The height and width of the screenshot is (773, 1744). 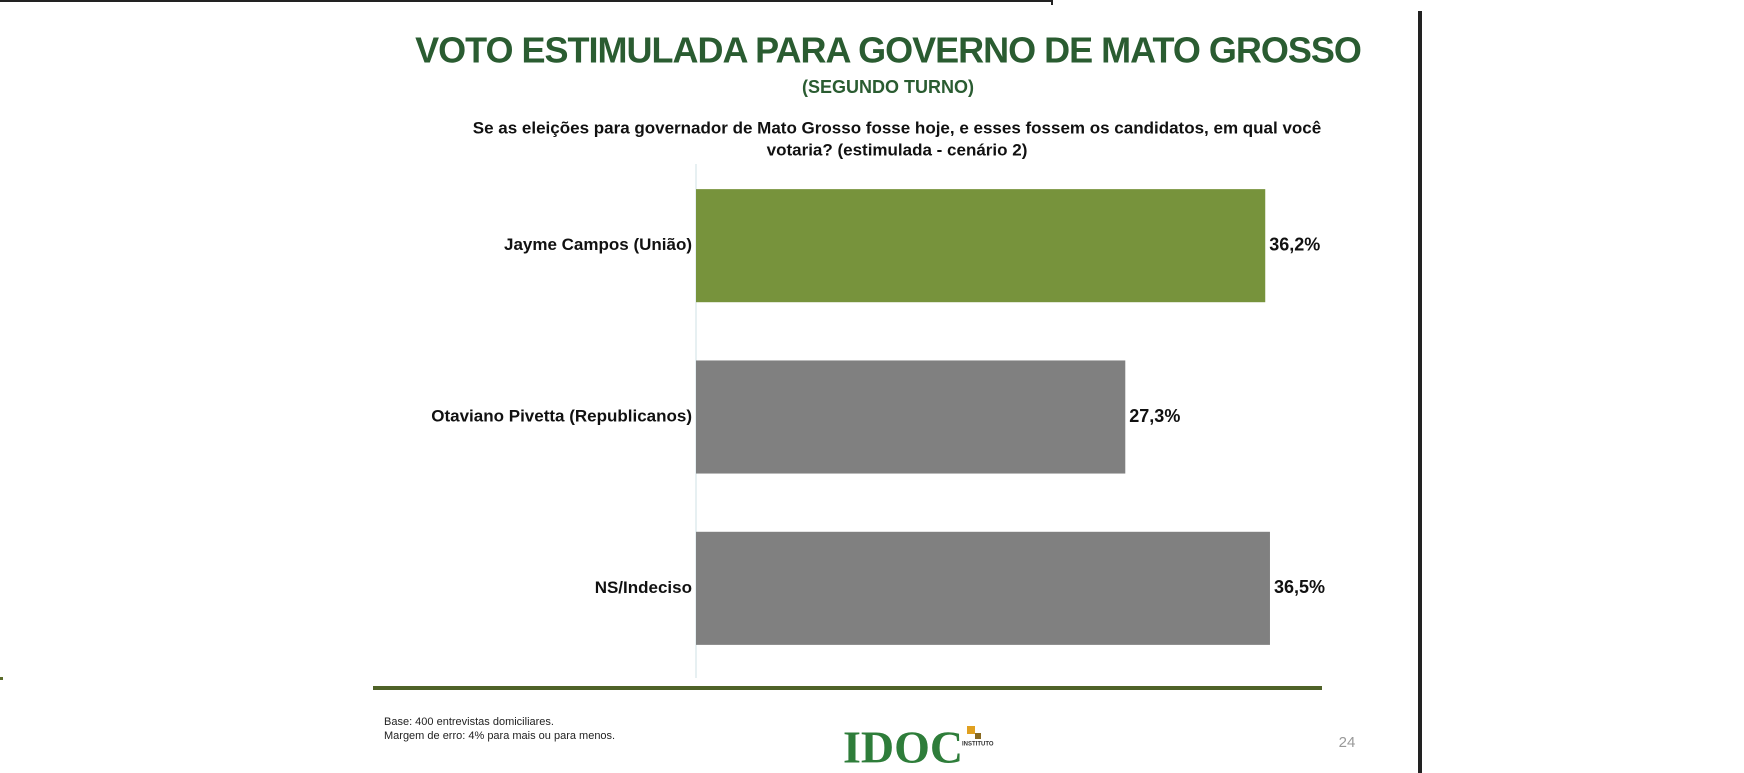 I want to click on category-label: Jayme Campos (União), so click(x=598, y=244).